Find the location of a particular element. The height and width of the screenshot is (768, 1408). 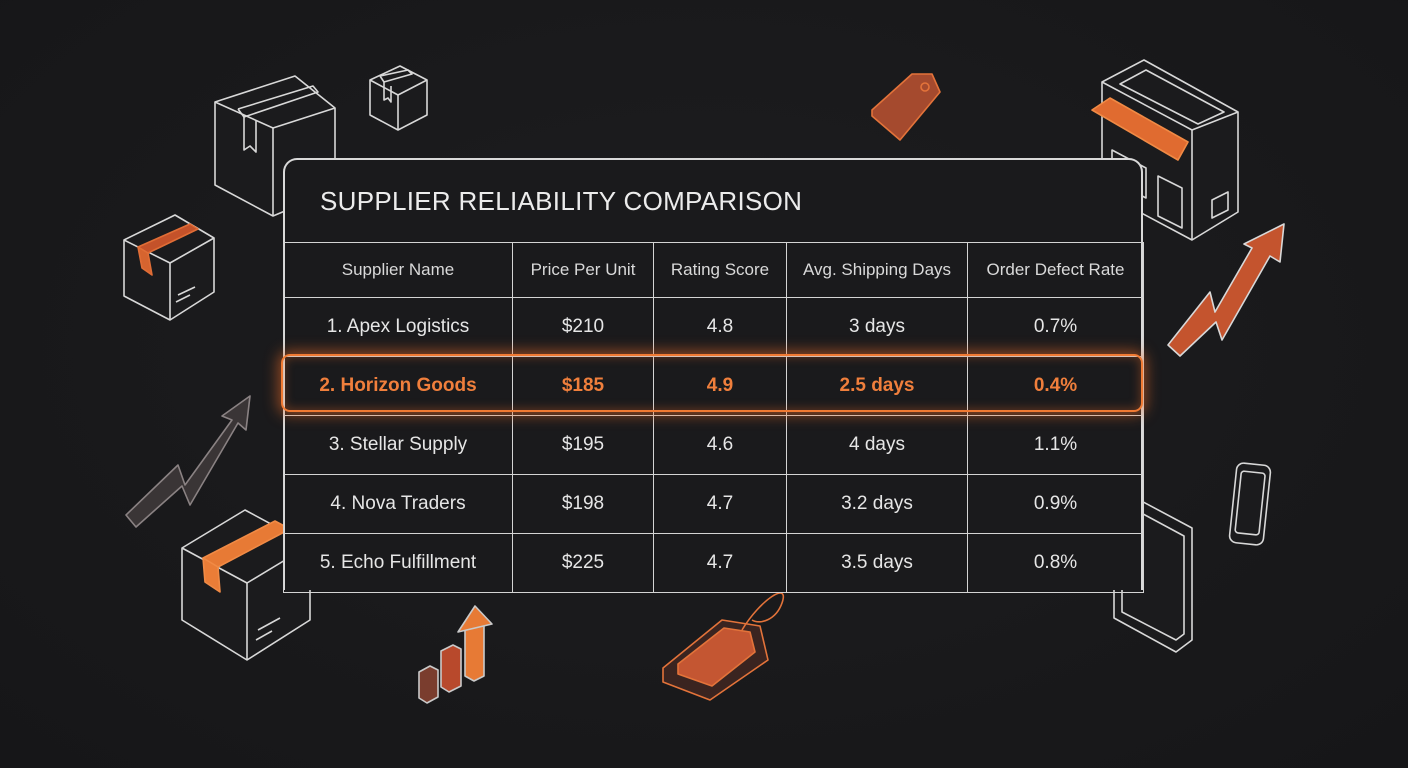

price-cell: $210 is located at coordinates (583, 327).